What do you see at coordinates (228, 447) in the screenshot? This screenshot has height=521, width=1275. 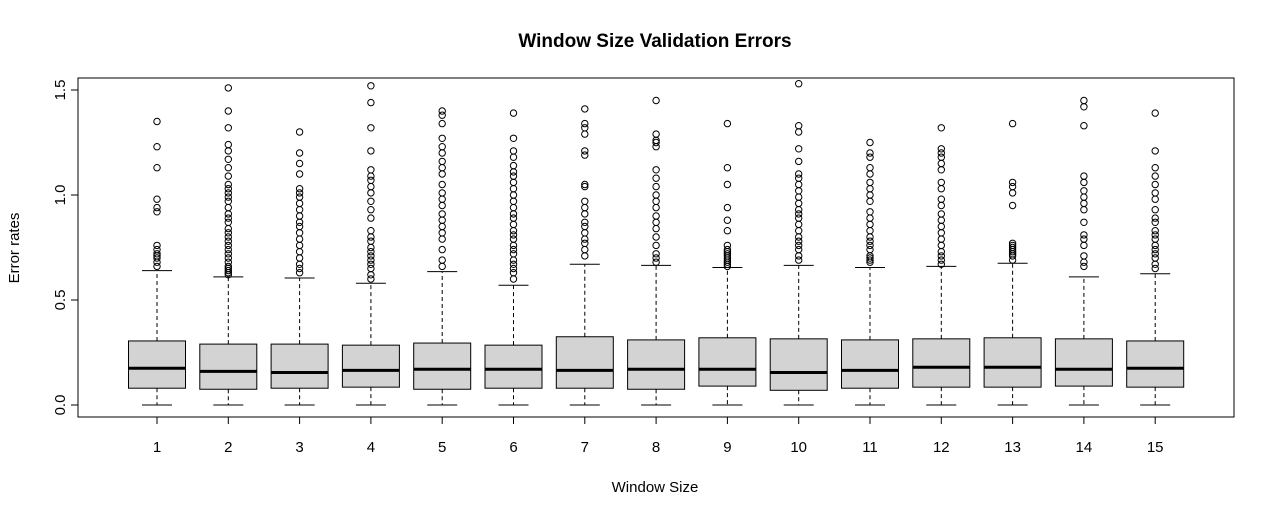 I see `x-tick-label: 2` at bounding box center [228, 447].